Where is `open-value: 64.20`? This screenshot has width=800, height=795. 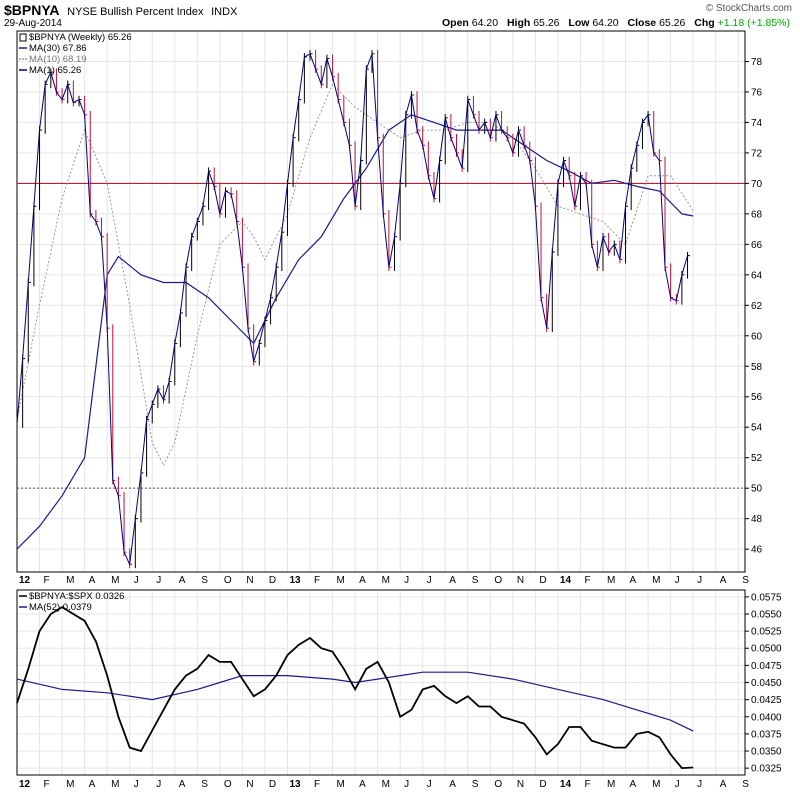
open-value: 64.20 is located at coordinates (485, 23).